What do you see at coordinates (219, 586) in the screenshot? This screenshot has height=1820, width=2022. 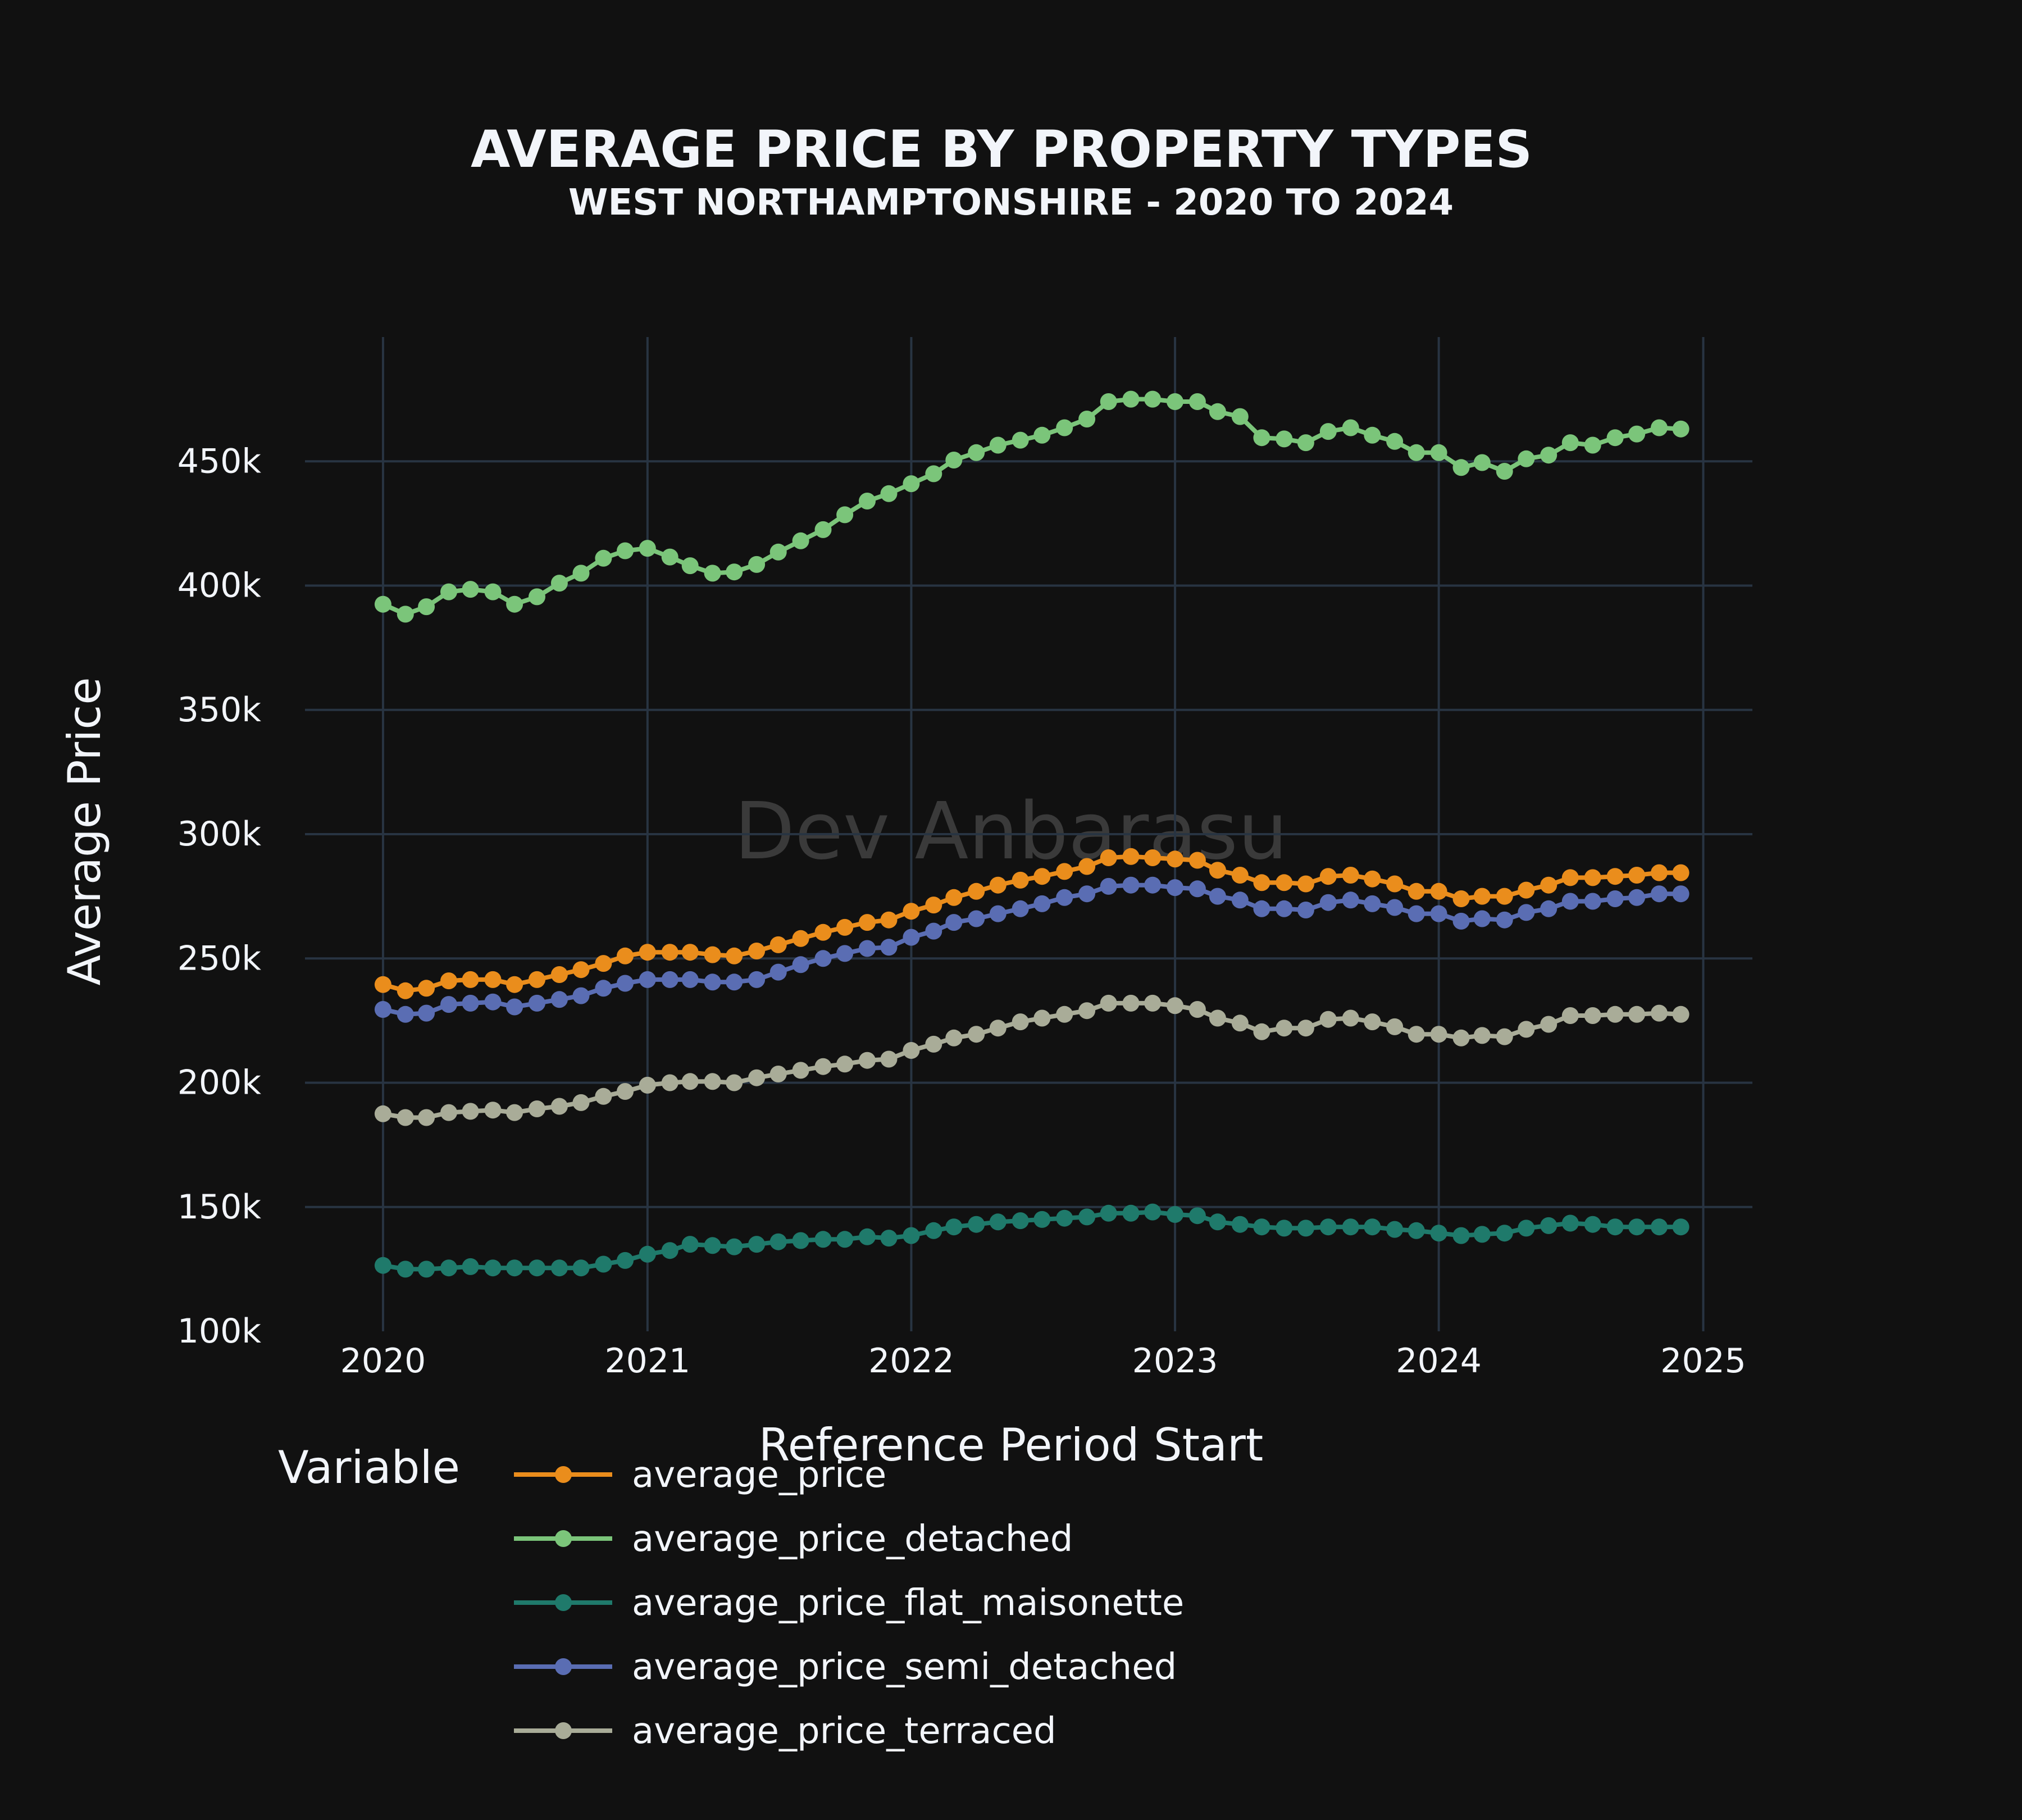 I see `y-tick-label: 400k` at bounding box center [219, 586].